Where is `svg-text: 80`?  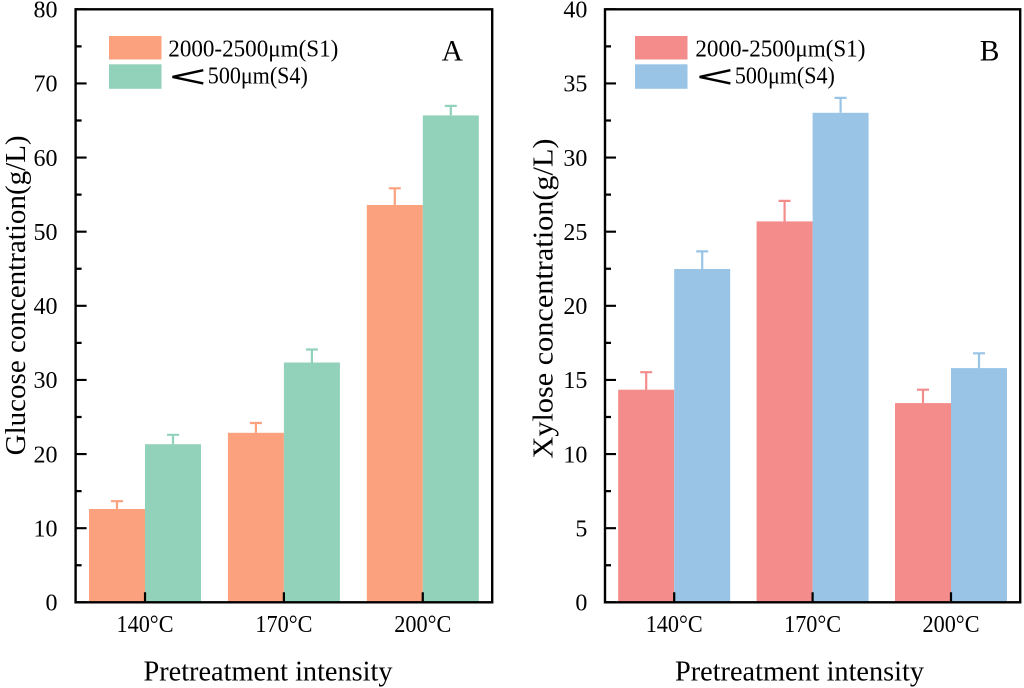
svg-text: 80 is located at coordinates (46, 12).